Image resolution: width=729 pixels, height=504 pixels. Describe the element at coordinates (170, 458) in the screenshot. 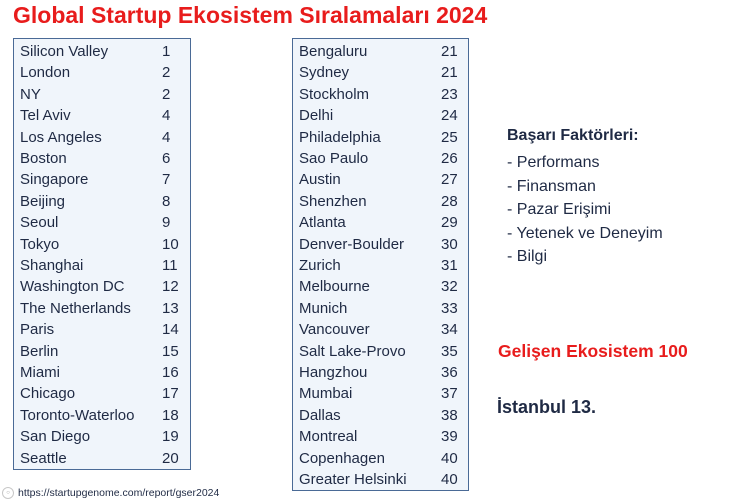

I see `city-rank: 20` at that location.